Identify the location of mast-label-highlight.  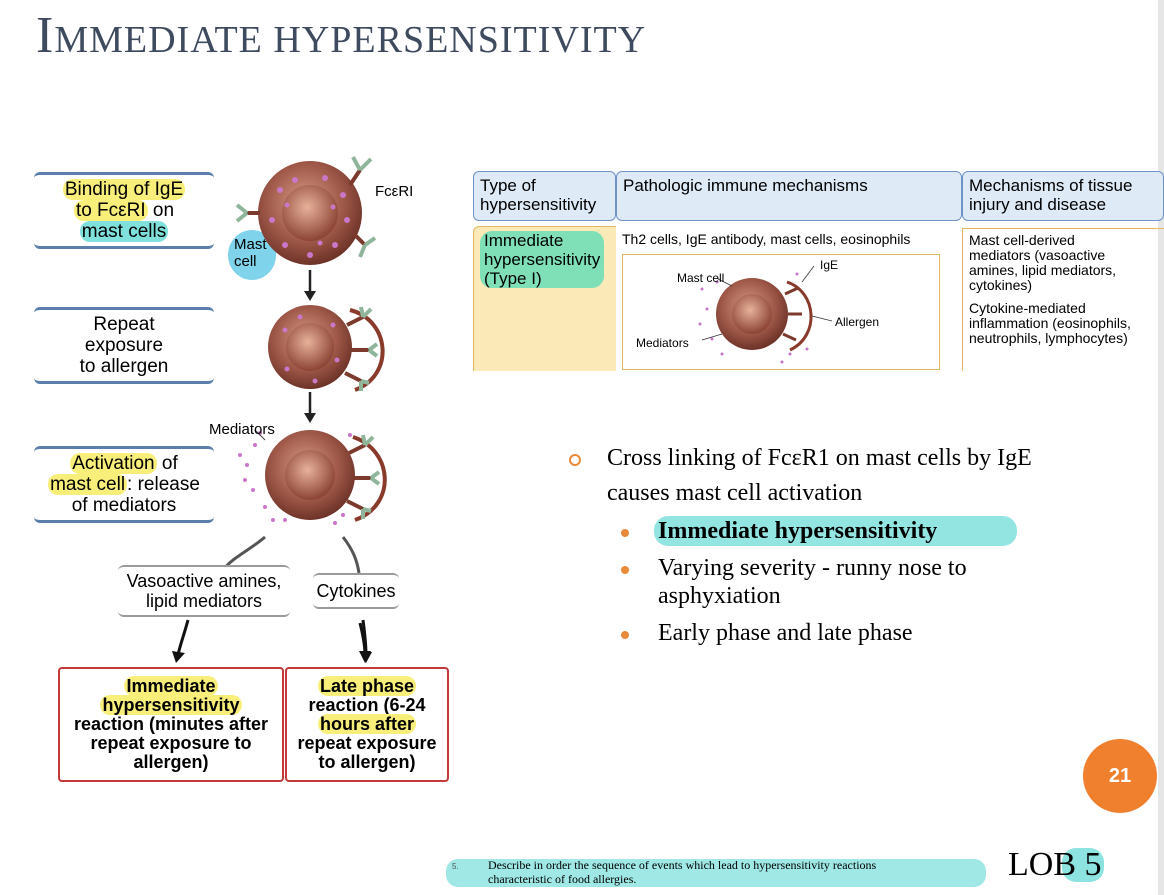
(252, 255).